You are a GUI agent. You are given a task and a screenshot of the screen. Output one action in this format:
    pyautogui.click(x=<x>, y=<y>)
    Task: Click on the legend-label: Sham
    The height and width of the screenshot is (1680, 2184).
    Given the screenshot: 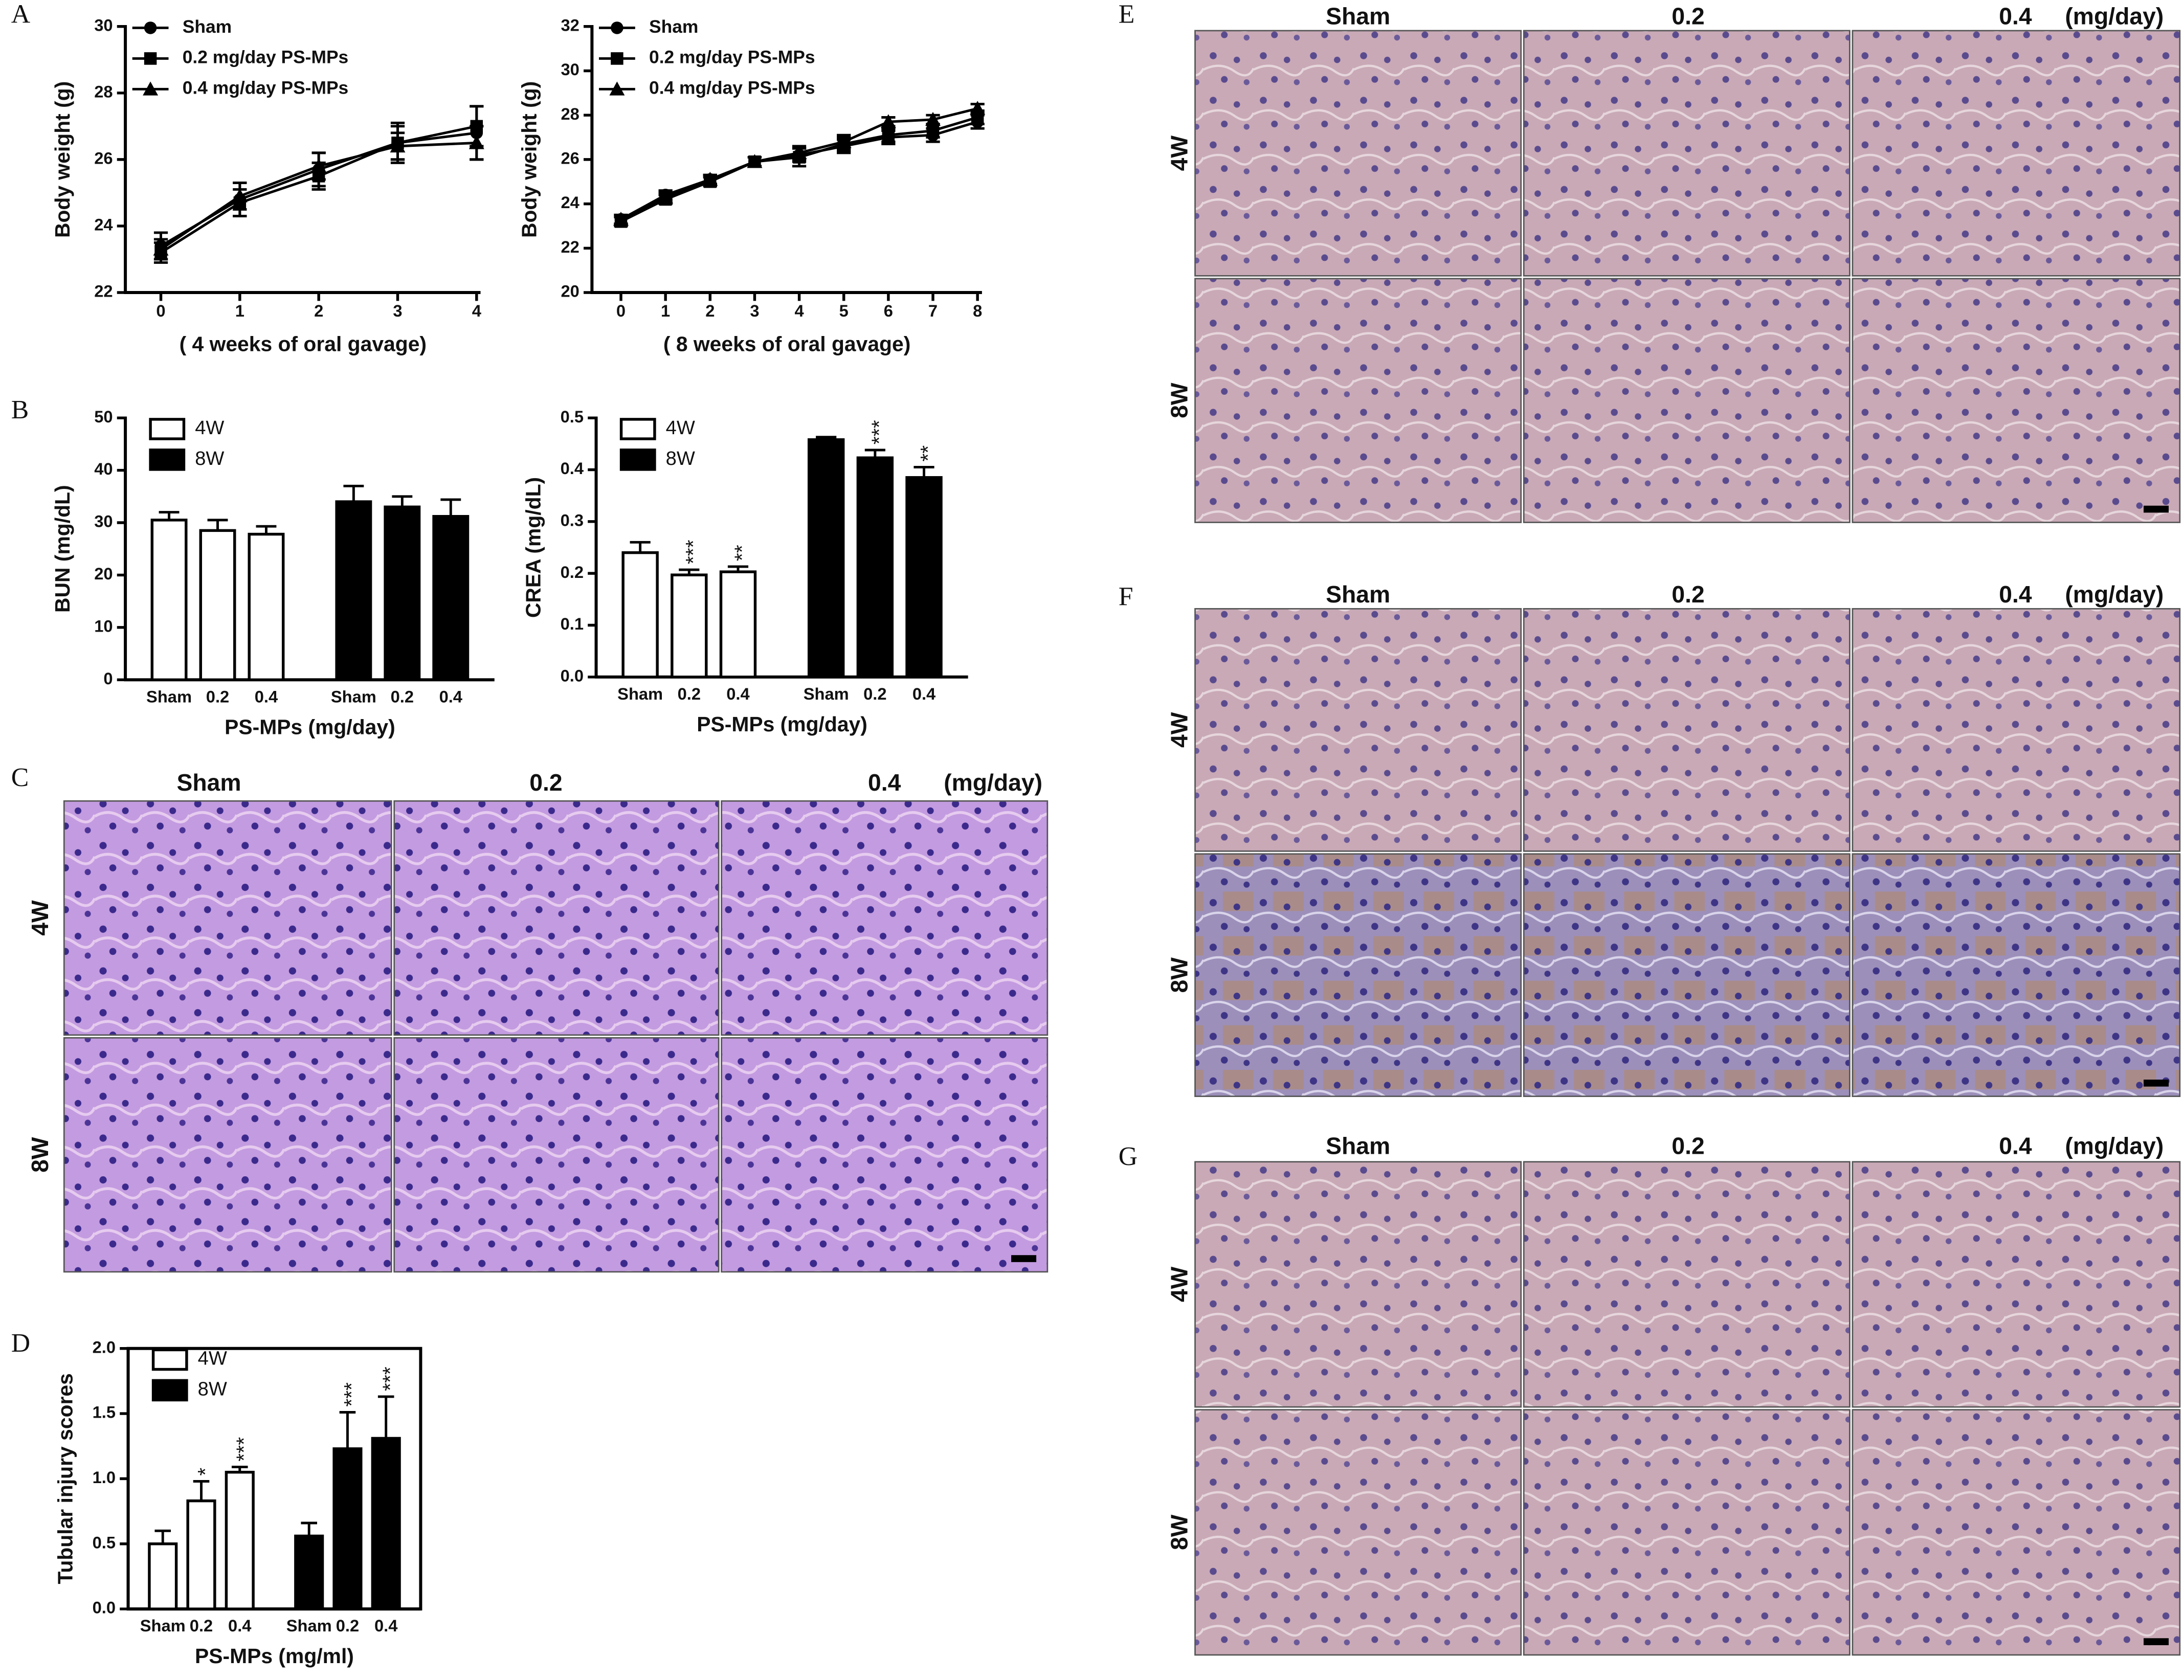 What is the action you would take?
    pyautogui.click(x=207, y=26)
    